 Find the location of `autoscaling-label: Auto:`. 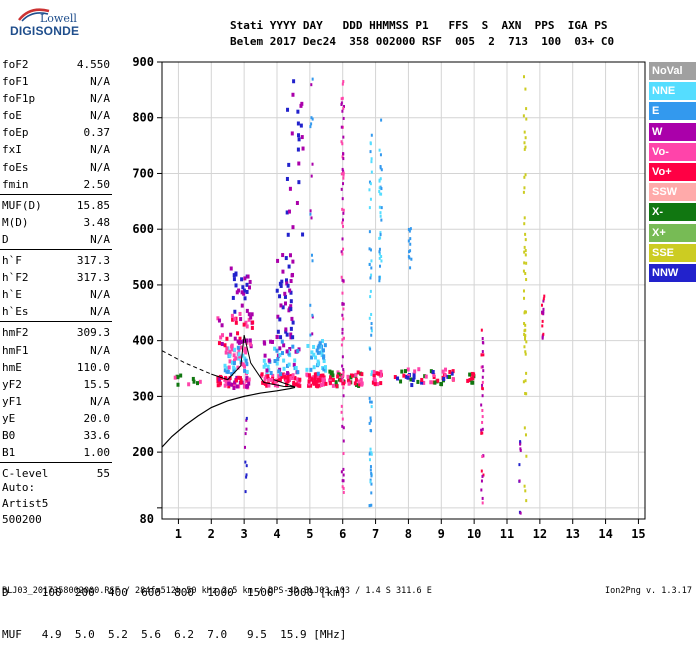

autoscaling-label: Auto: is located at coordinates (19, 487).